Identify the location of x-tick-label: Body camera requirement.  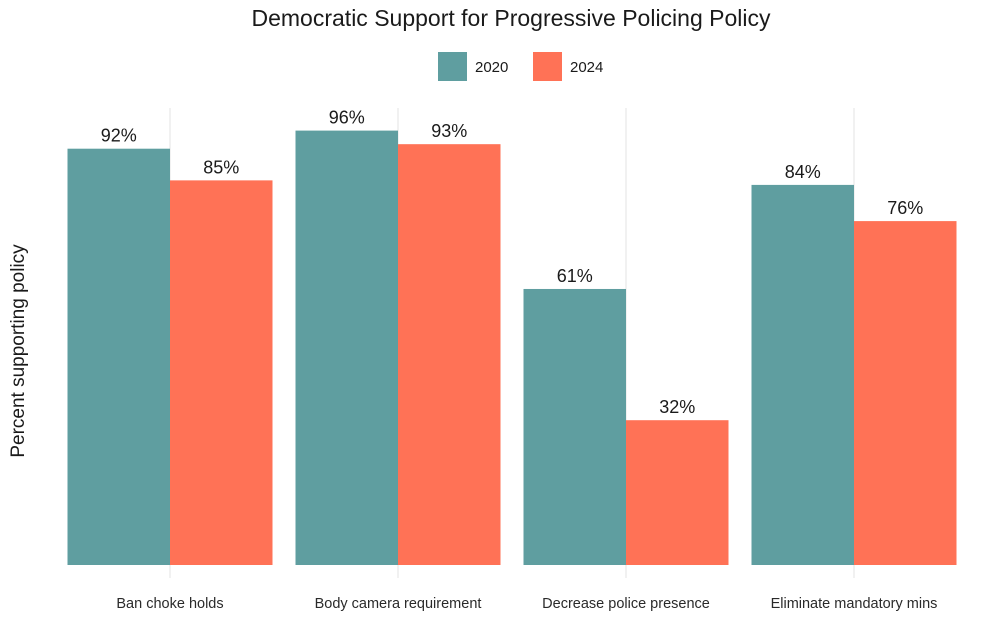
(398, 604).